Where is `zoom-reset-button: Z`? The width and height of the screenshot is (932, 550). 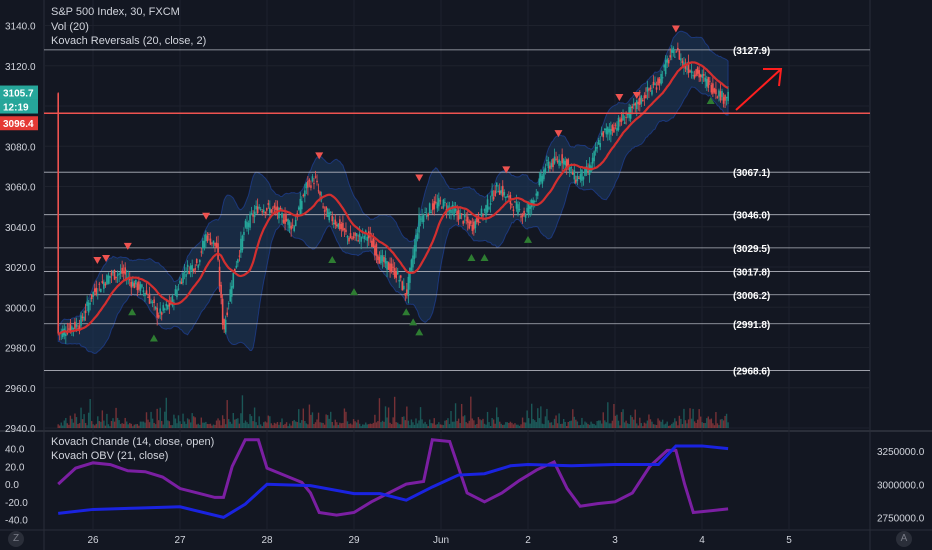 zoom-reset-button: Z is located at coordinates (16, 539).